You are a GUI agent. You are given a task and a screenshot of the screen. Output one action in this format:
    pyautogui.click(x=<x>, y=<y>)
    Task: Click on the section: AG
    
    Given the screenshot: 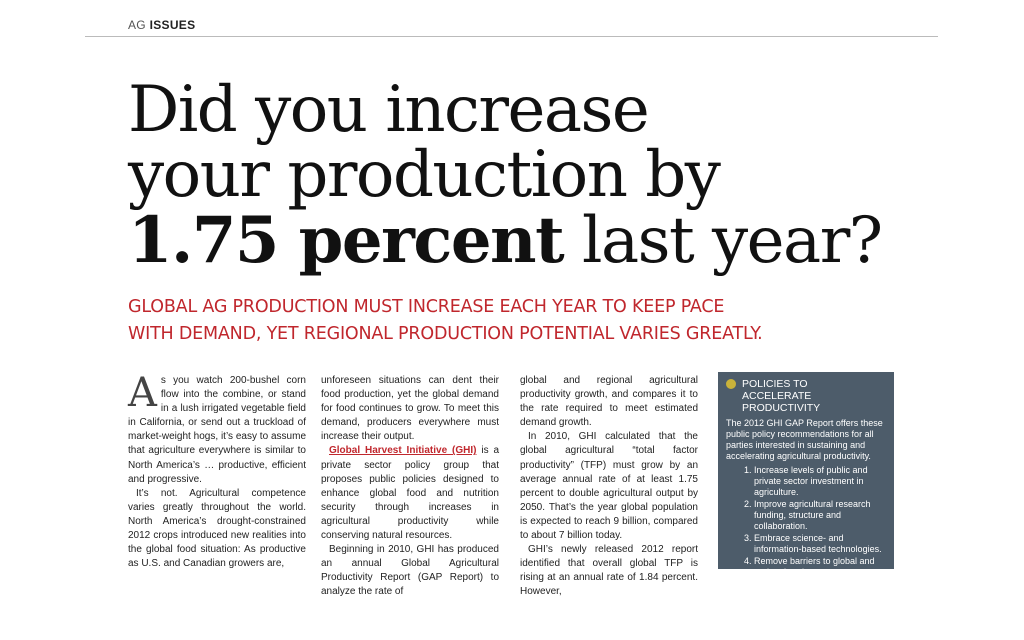 What is the action you would take?
    pyautogui.click(x=137, y=25)
    